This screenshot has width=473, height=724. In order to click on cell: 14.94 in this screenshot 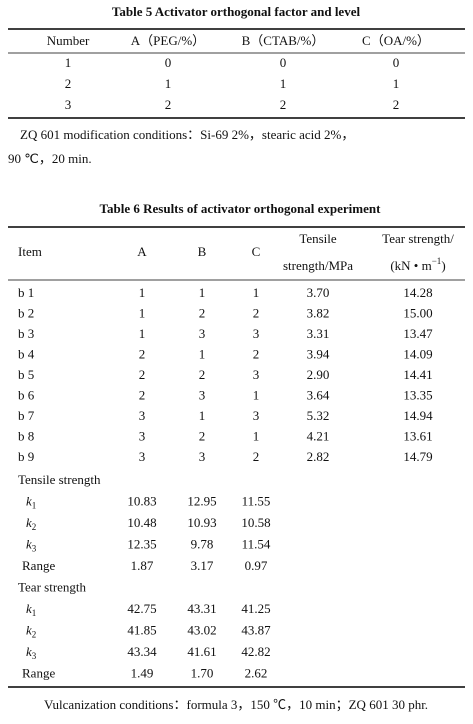, I will do `click(418, 415)`.